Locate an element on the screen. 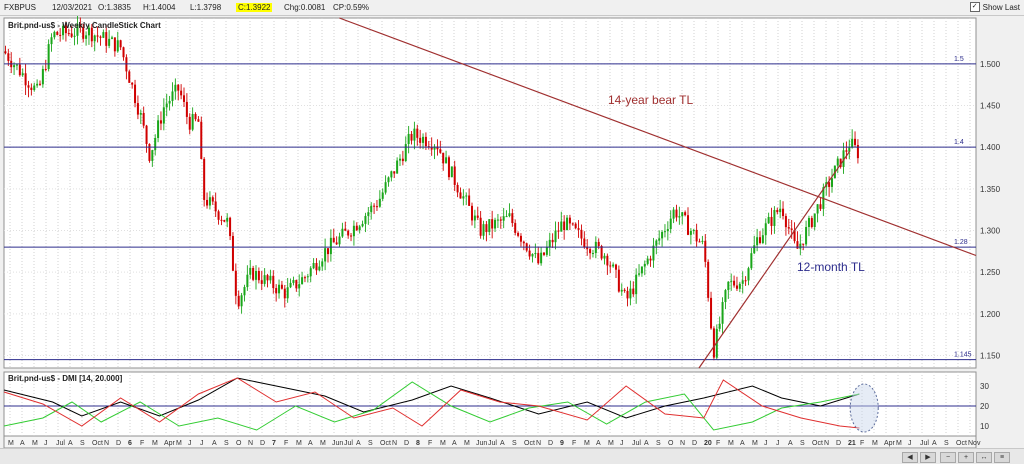  level-label: 1.5 is located at coordinates (959, 59).